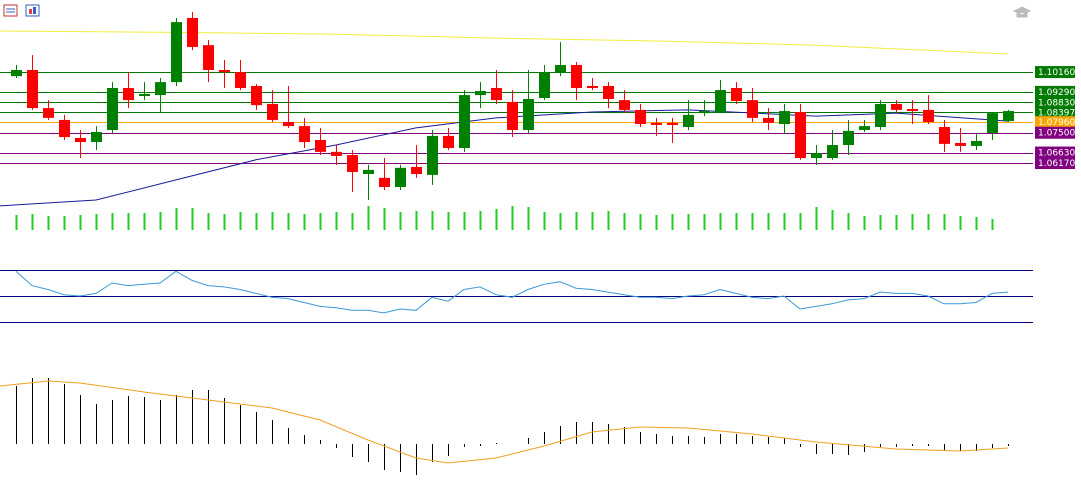  I want to click on price-label: 1.07500, so click(1056, 134).